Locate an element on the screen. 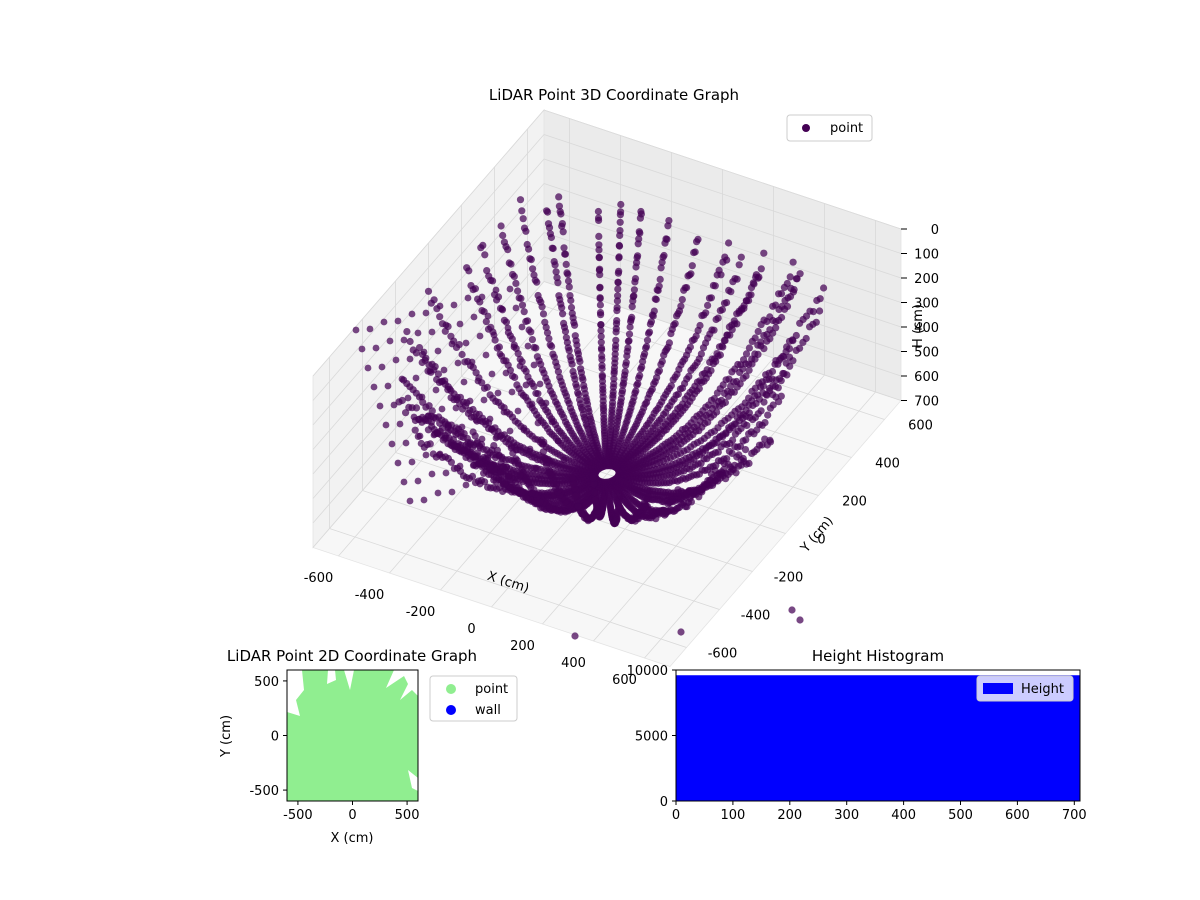 The image size is (1200, 900). chart-hist-ytick: 0 is located at coordinates (664, 802).